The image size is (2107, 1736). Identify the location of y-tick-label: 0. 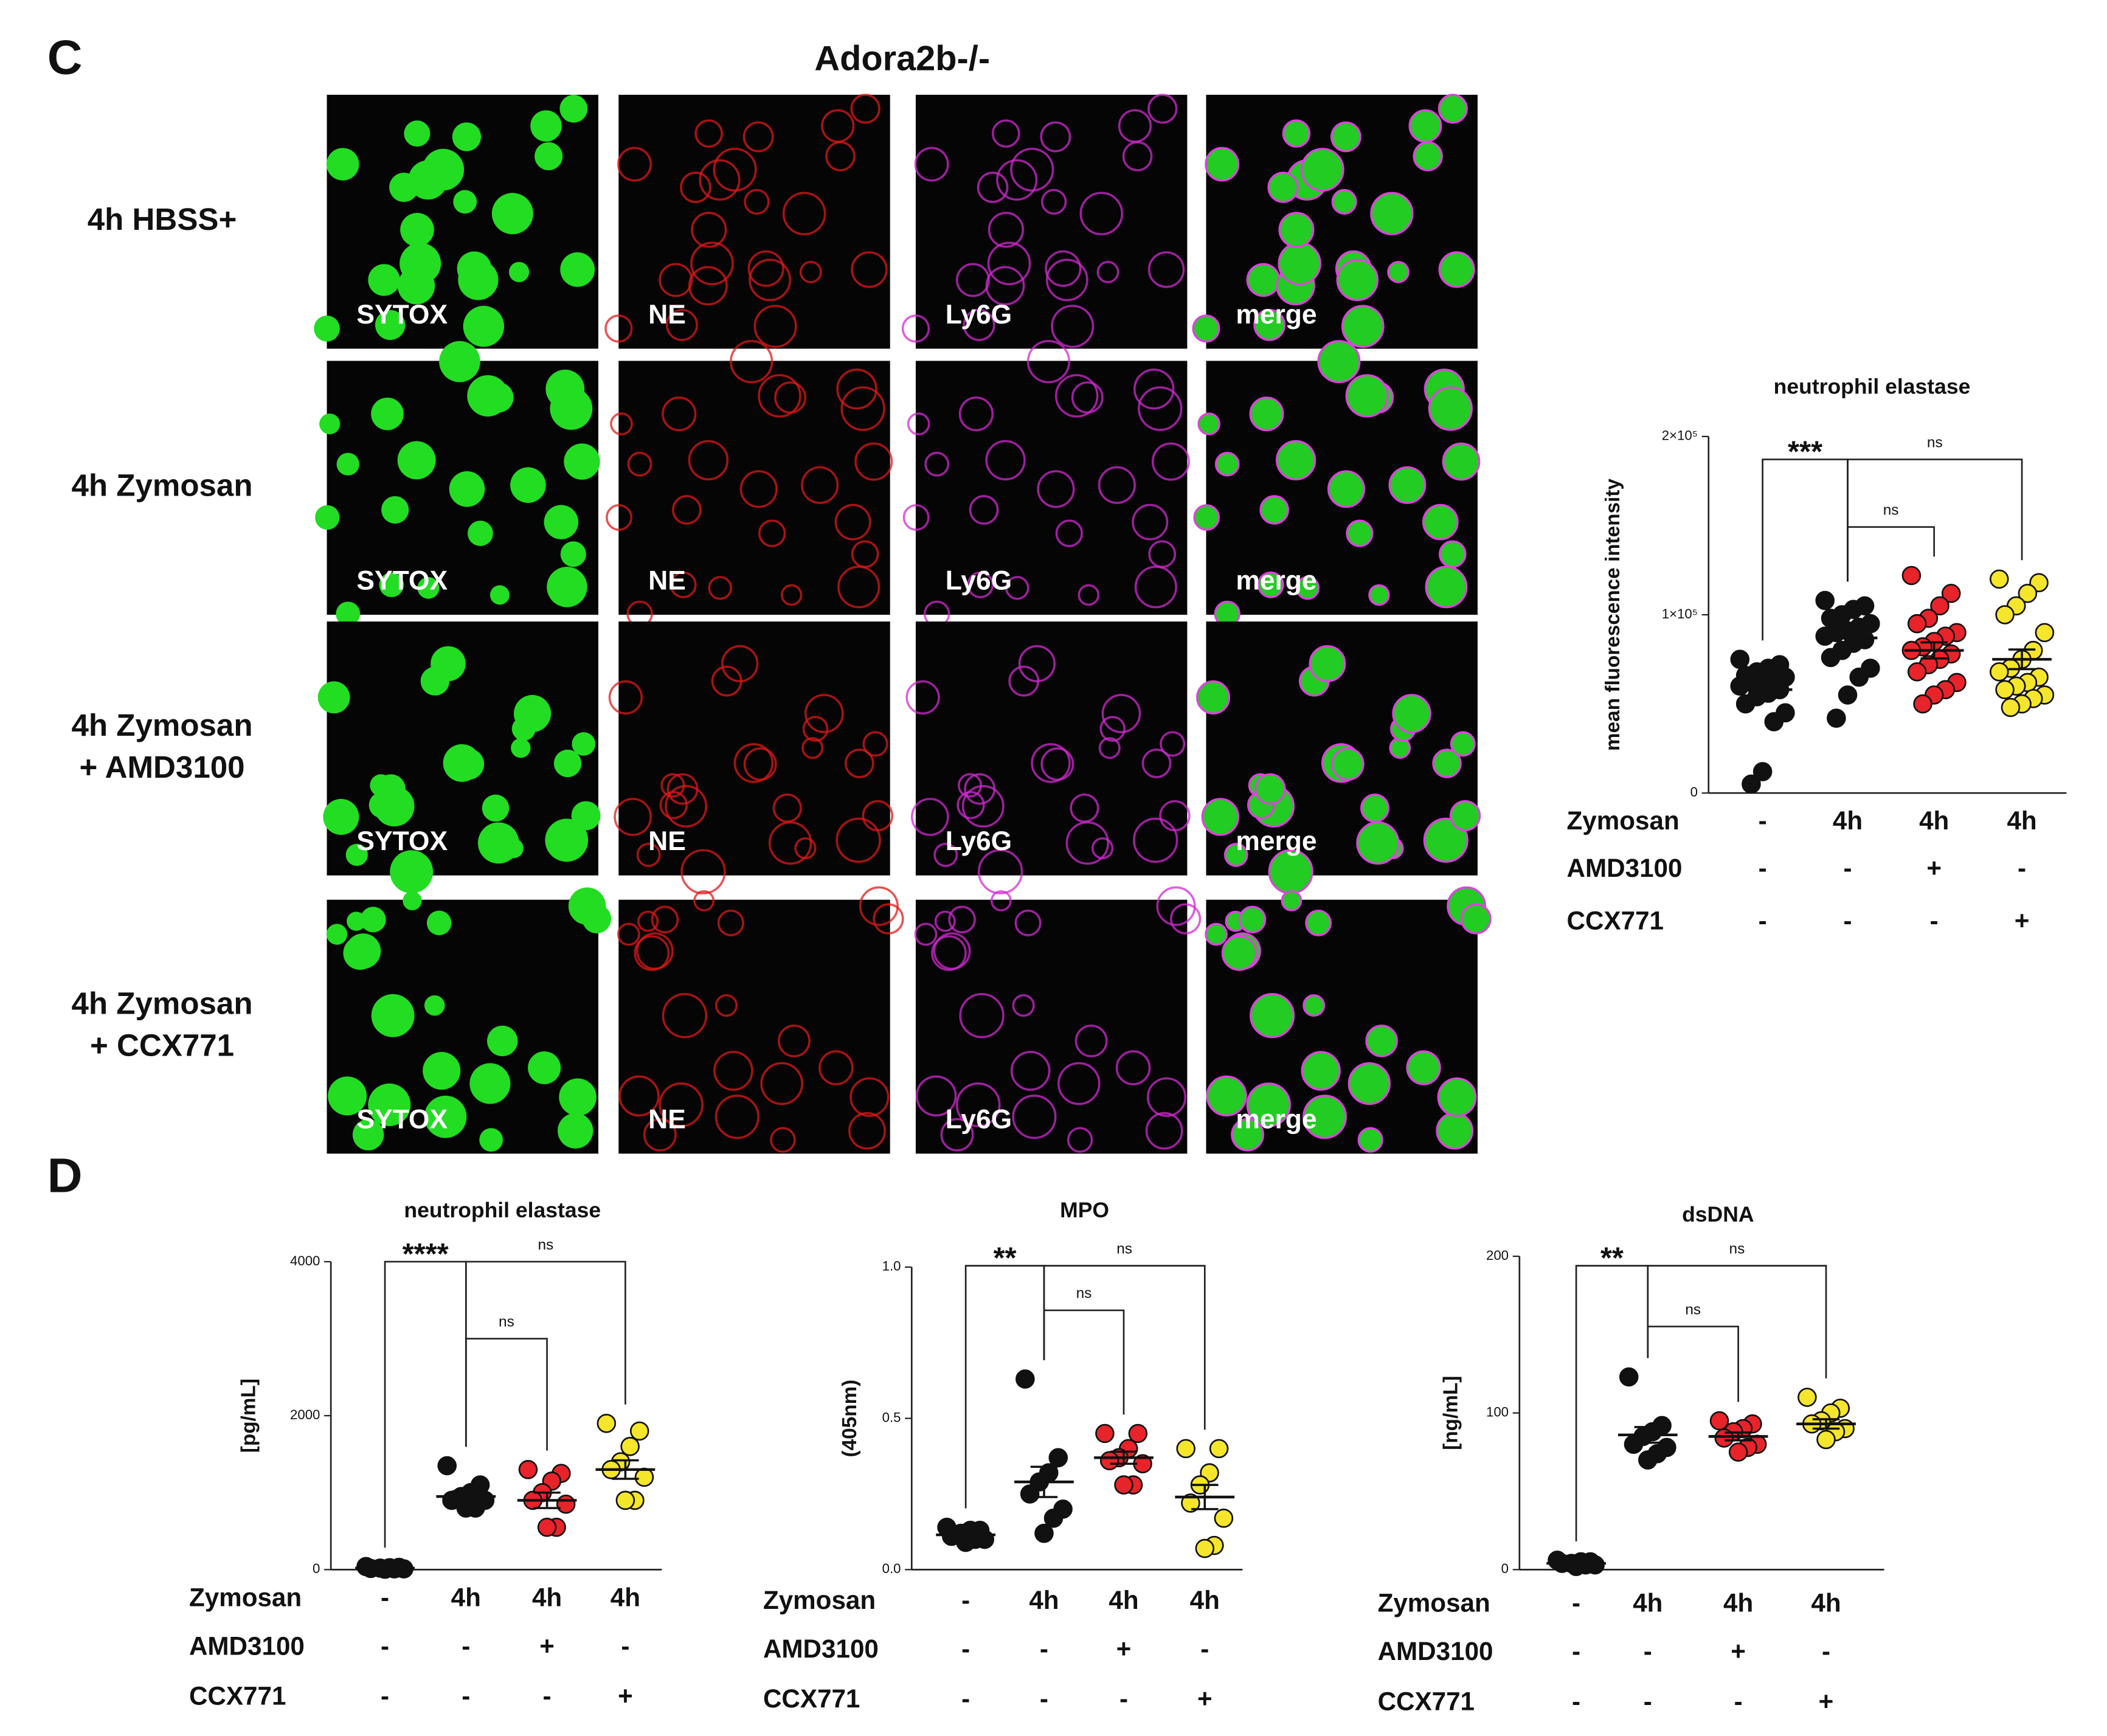
(316, 1569).